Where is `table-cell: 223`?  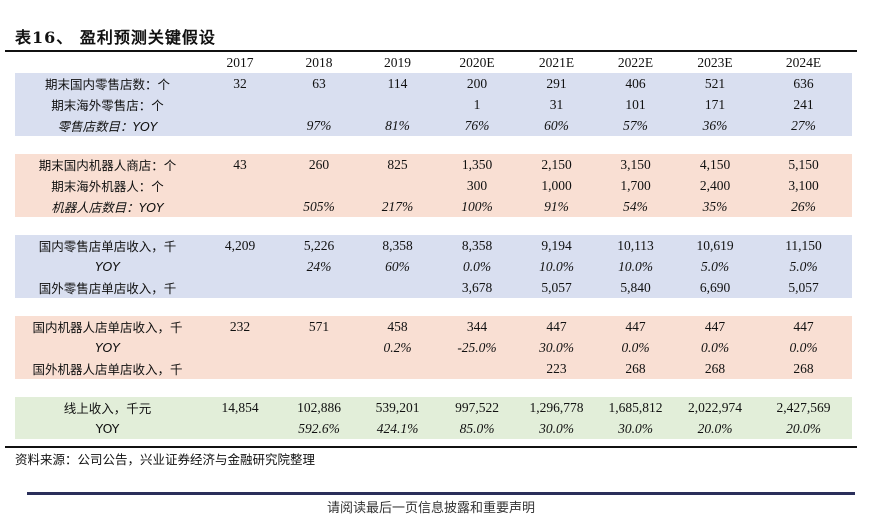
table-cell: 223 is located at coordinates (556, 368).